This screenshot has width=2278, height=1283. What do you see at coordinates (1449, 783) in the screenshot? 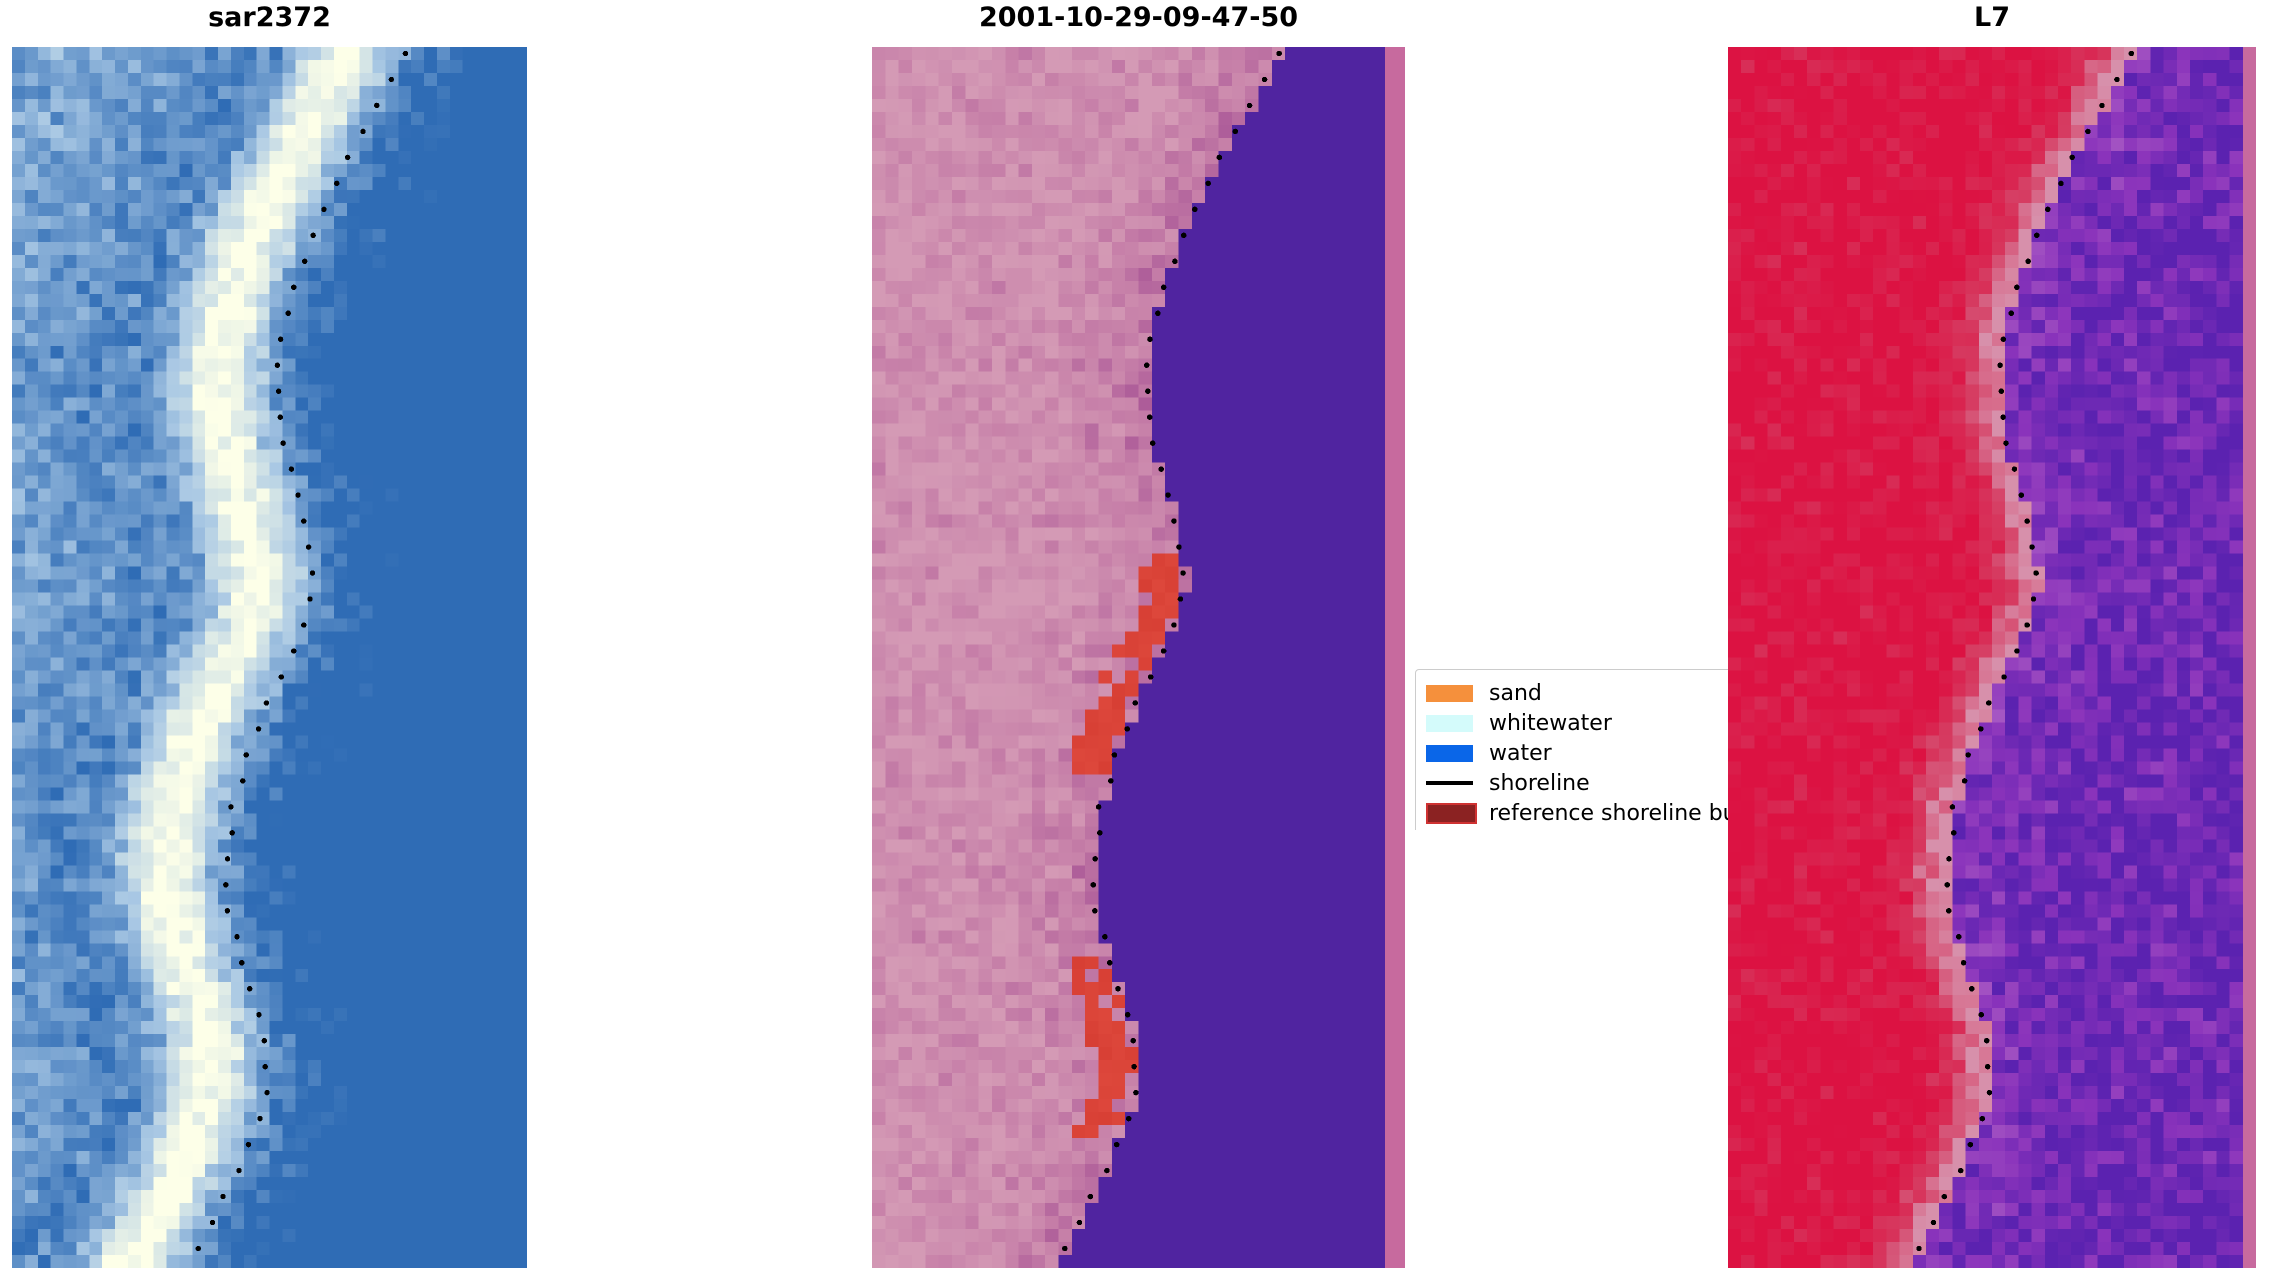
I see `legend-line-swatch-icon` at bounding box center [1449, 783].